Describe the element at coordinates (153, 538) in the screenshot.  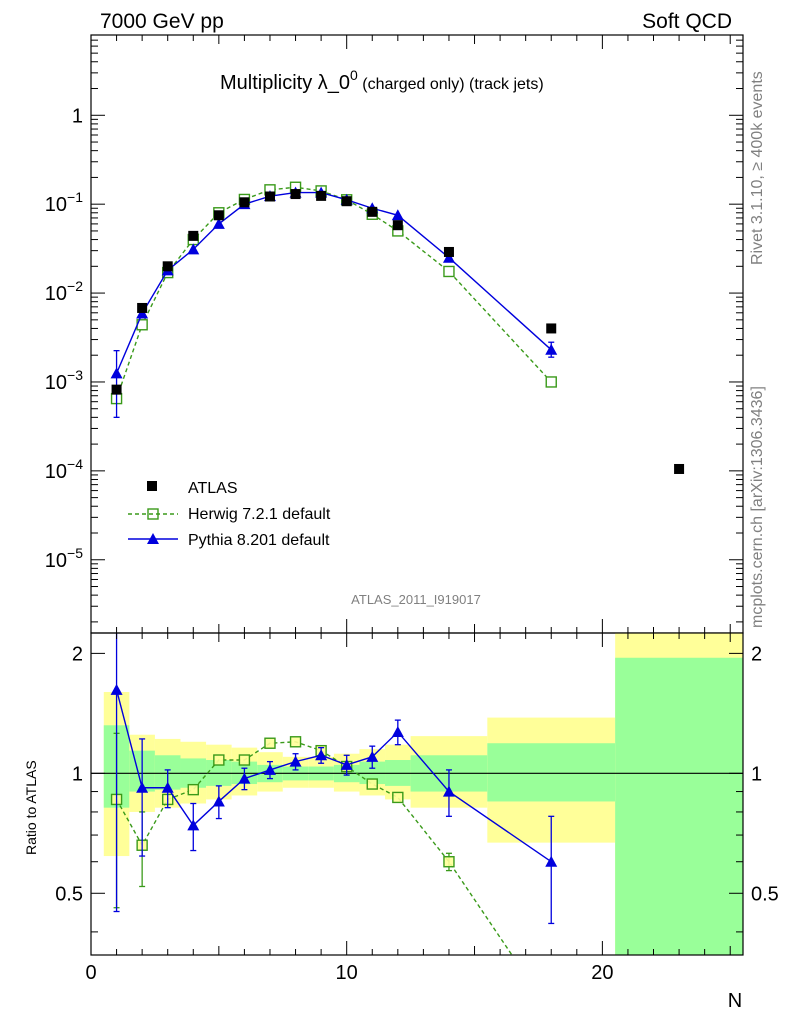
I see `legend-pythia-marker` at that location.